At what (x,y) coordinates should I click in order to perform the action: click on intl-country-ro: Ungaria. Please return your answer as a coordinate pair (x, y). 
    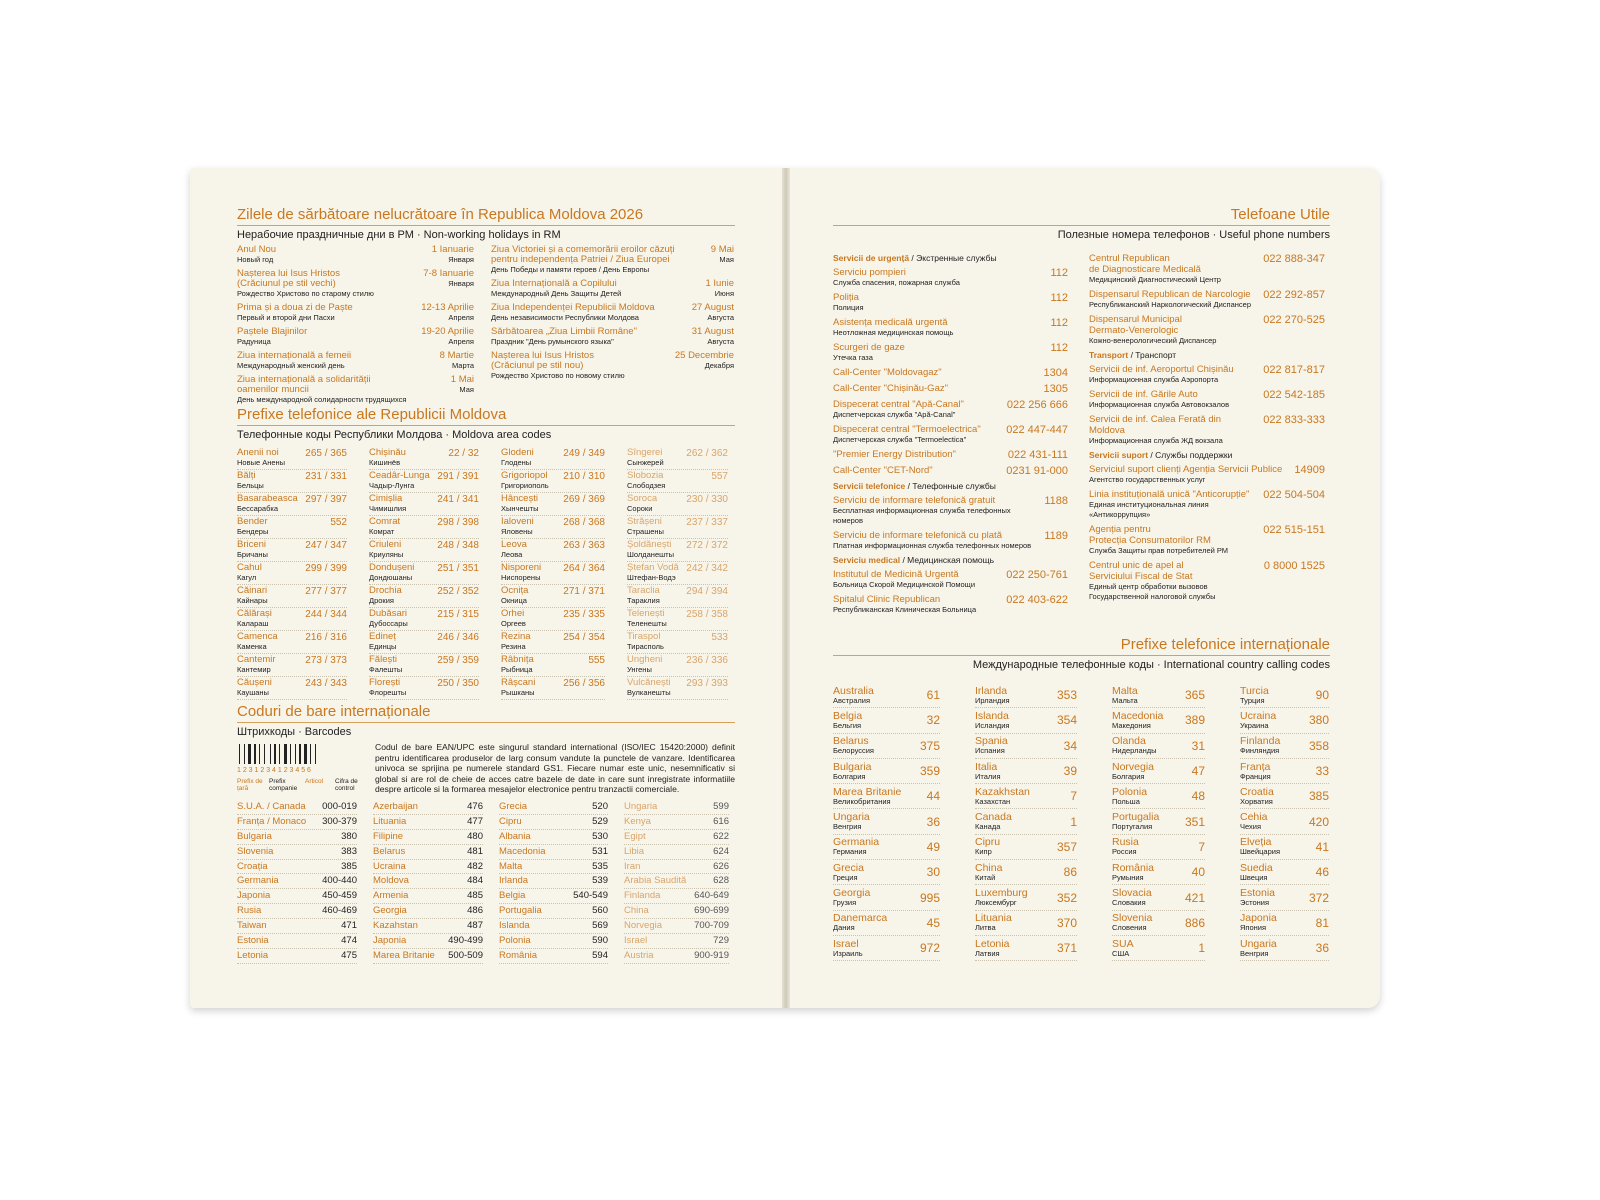
    Looking at the image, I should click on (851, 817).